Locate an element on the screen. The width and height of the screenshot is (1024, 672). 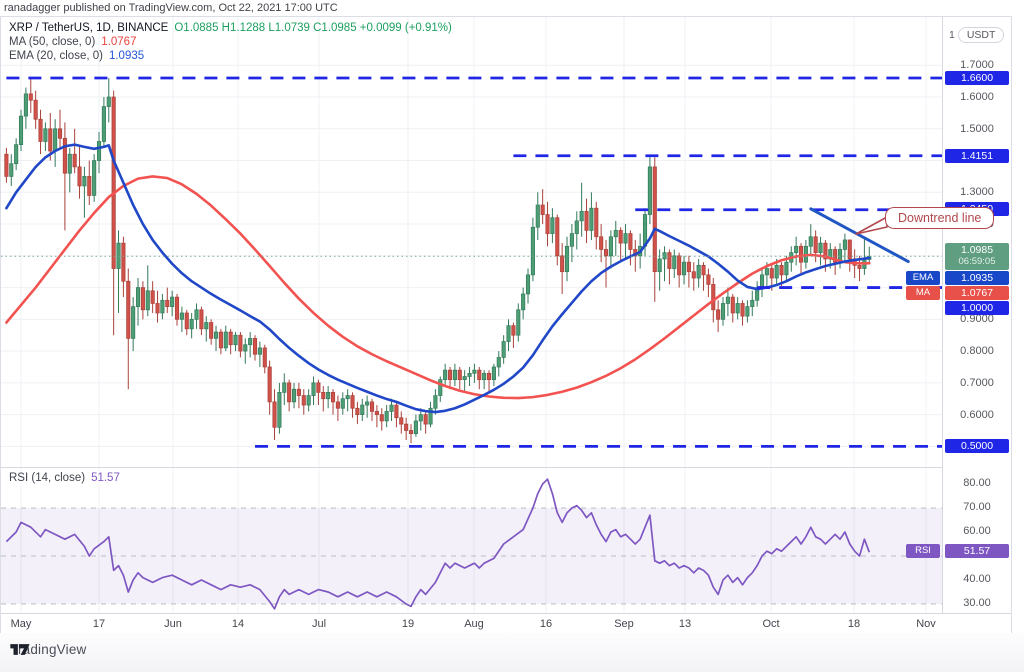
price-tick-label: 0.6000 is located at coordinates (977, 415).